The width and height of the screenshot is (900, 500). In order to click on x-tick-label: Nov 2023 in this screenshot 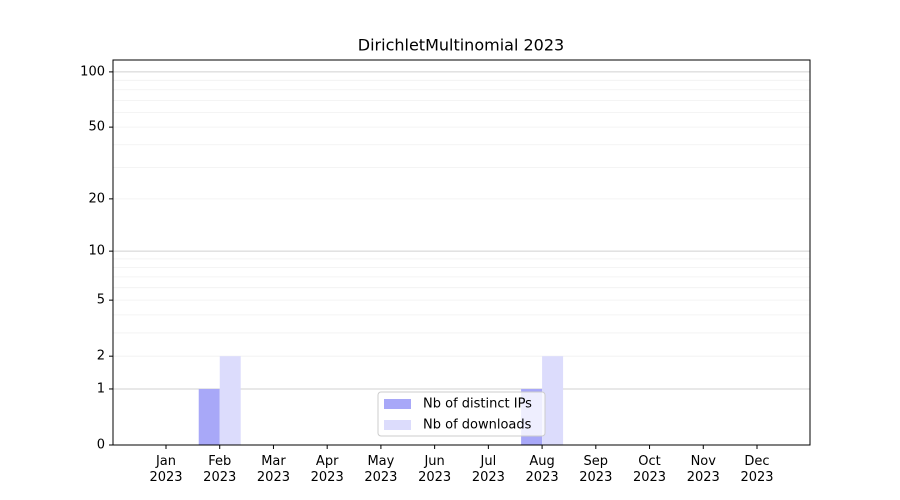, I will do `click(703, 469)`.